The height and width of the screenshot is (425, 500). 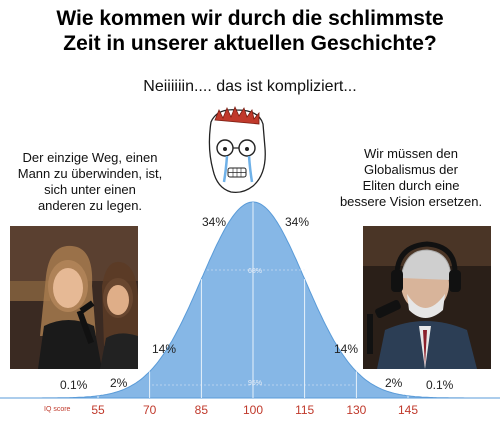 What do you see at coordinates (90, 189) in the screenshot?
I see `left-quote-line-3: sich unter einen` at bounding box center [90, 189].